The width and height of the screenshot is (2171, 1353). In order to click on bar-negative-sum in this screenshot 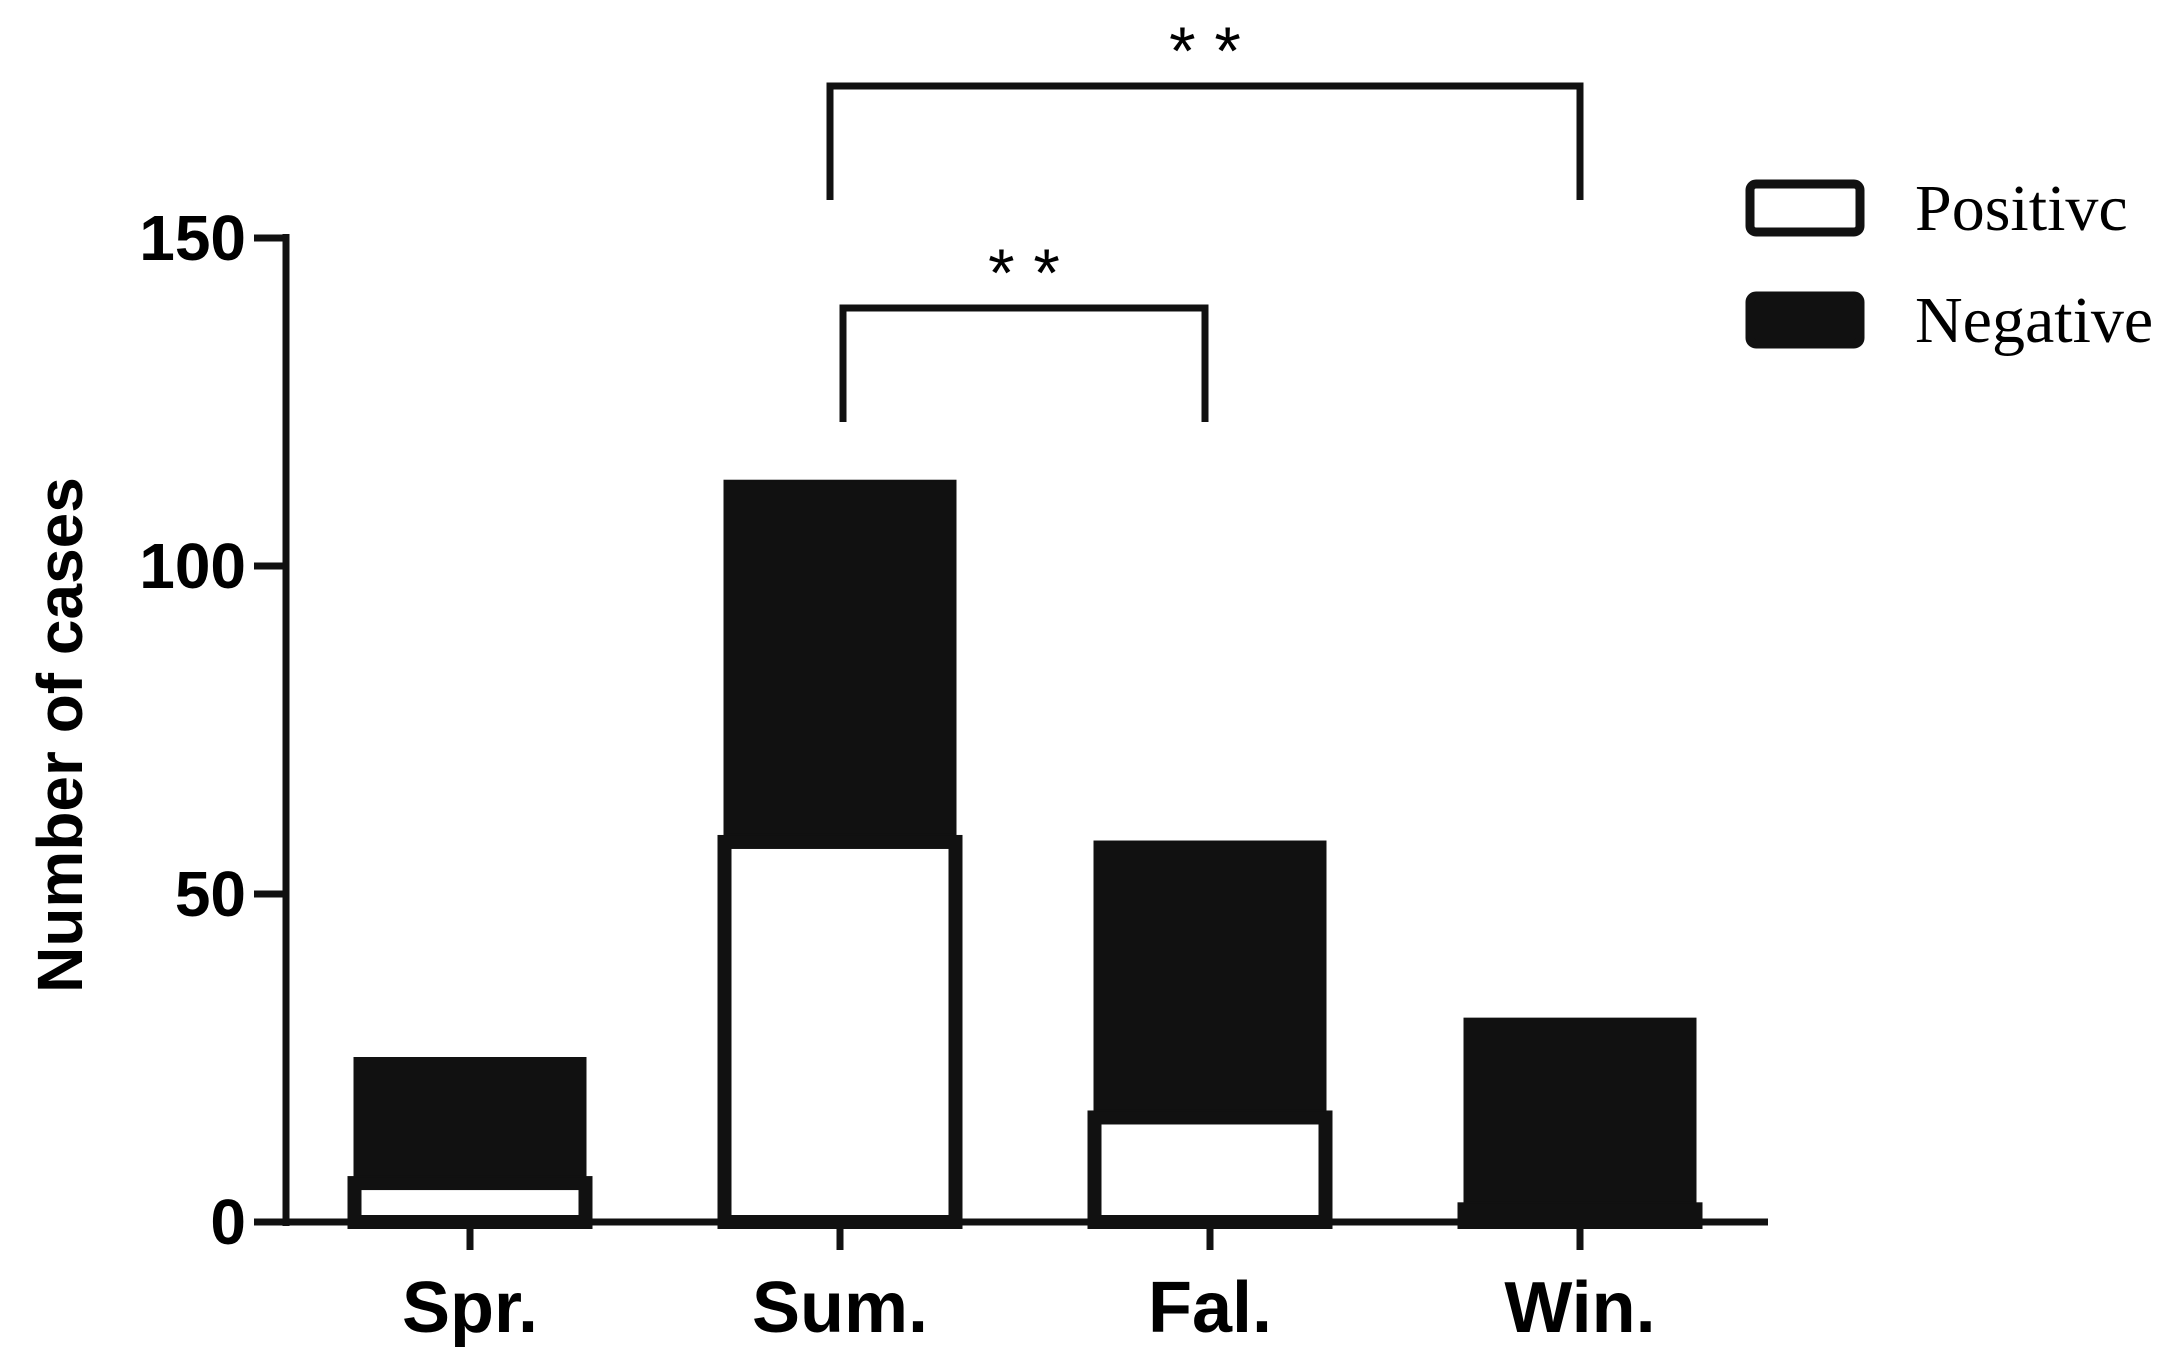, I will do `click(840, 657)`.